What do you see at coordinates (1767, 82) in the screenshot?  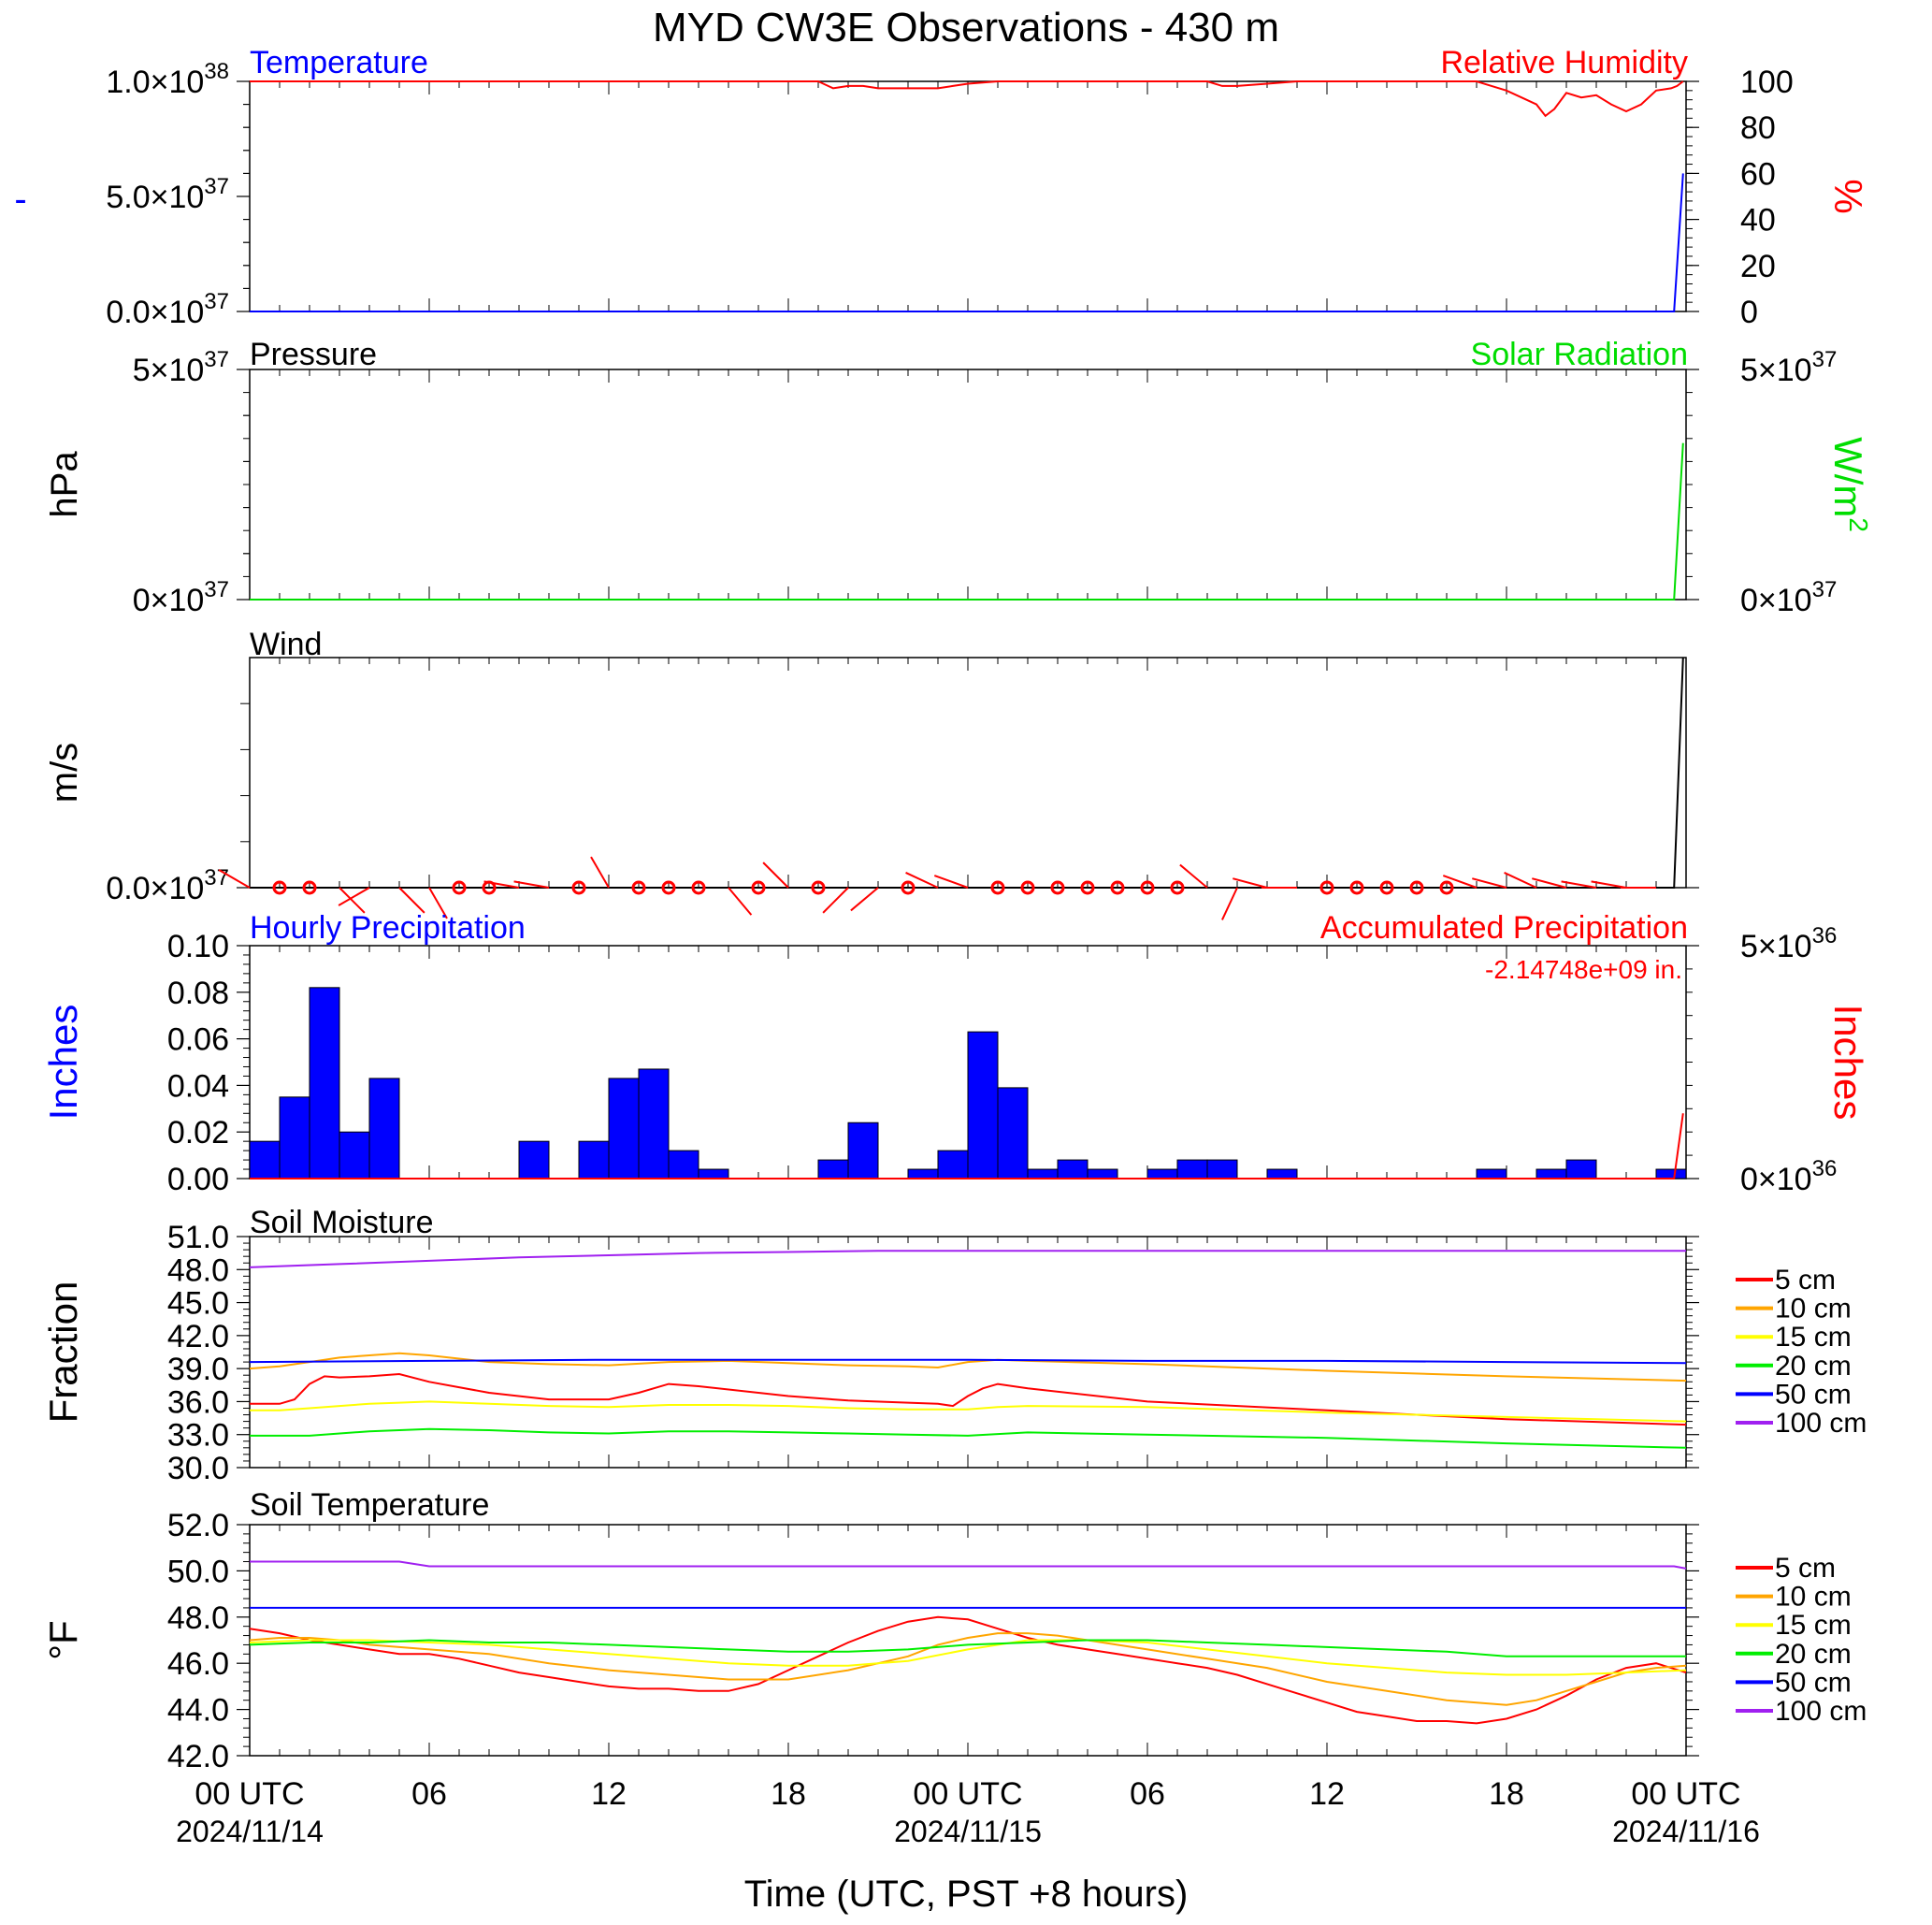 I see `y-tick-label-right-temp_rh: 100` at bounding box center [1767, 82].